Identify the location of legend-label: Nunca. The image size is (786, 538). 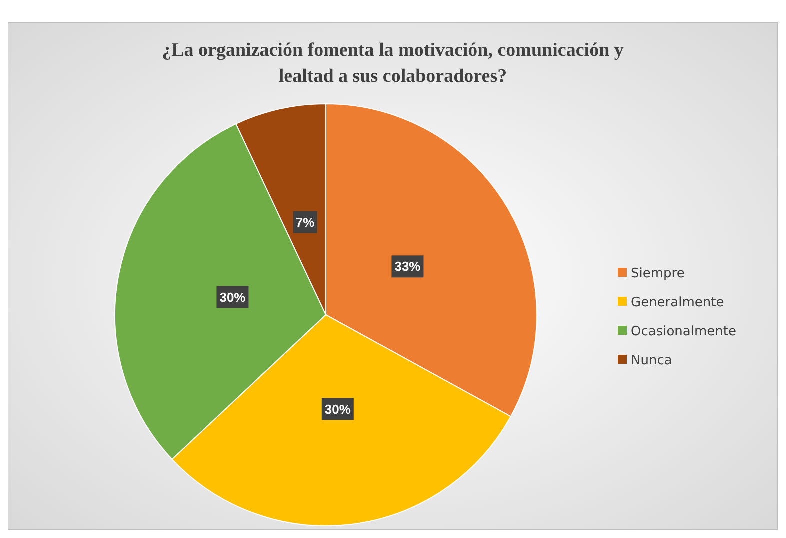
(651, 361).